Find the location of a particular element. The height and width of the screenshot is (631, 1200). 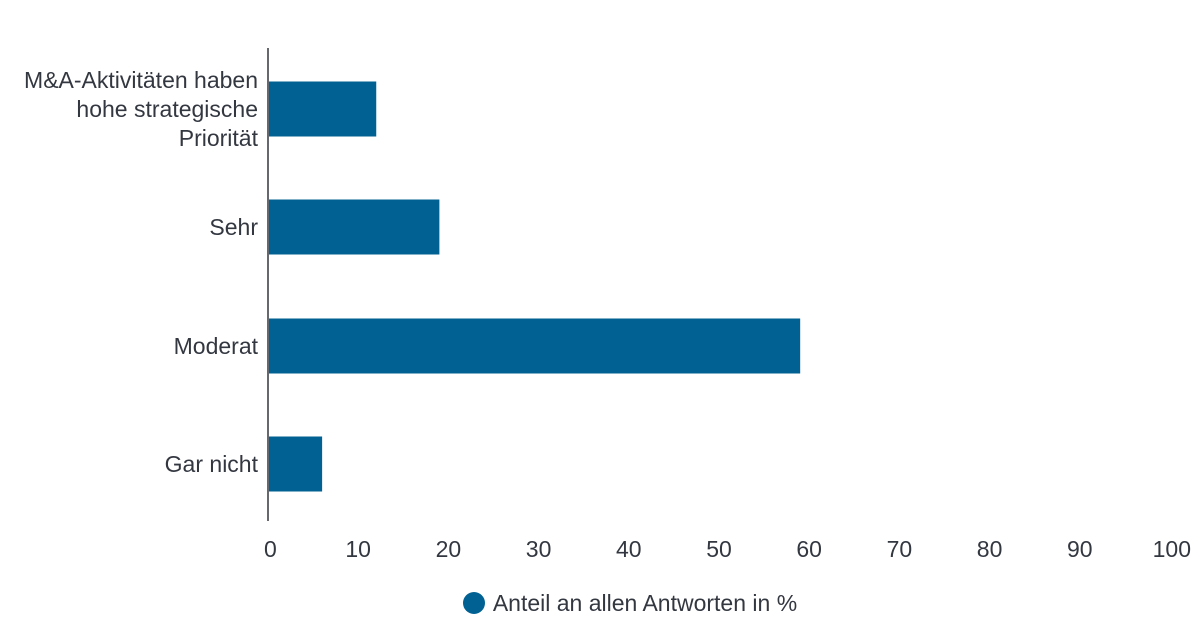

x-tick-label: 0 is located at coordinates (270, 549).